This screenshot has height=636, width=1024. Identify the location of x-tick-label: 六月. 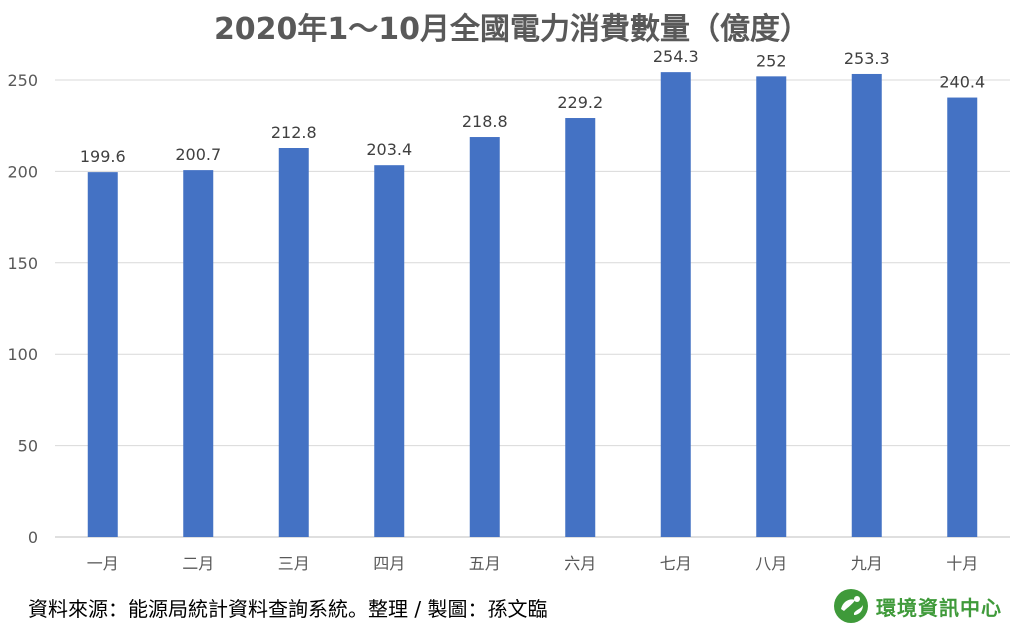
(580, 563).